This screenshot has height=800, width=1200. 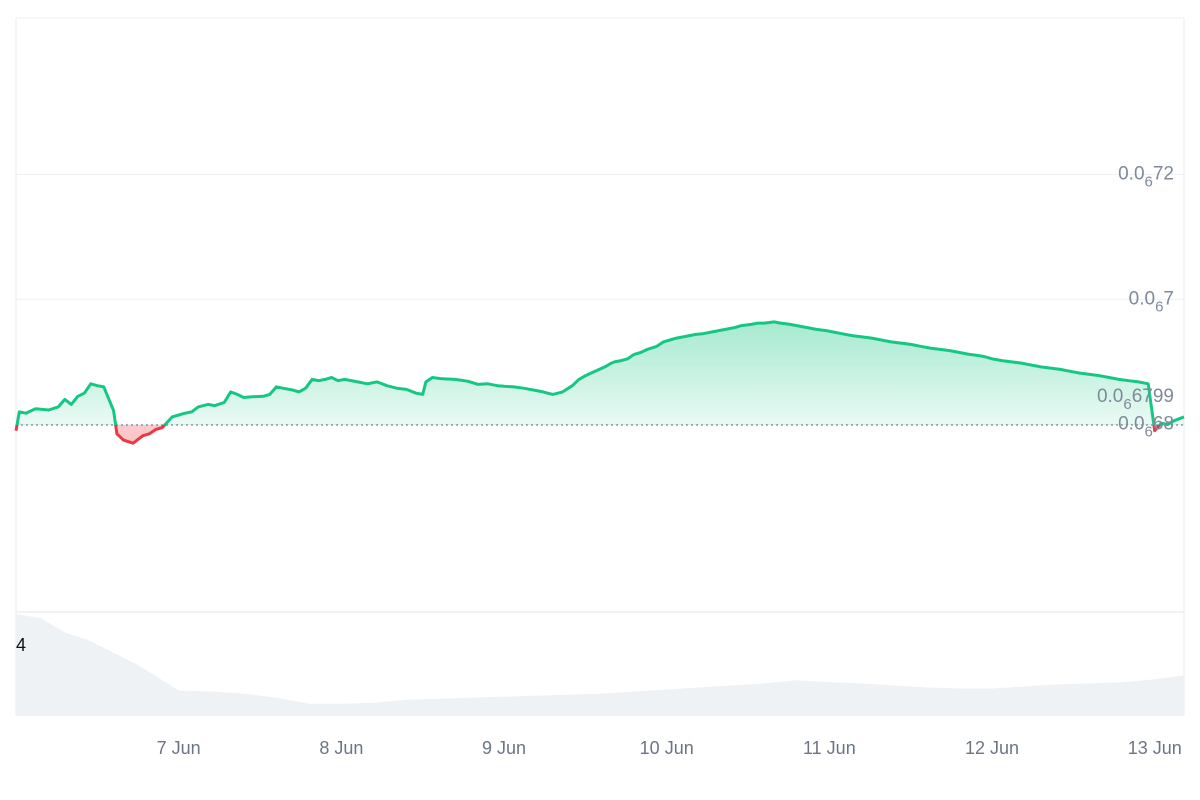 I want to click on y-tick-label: 0.0668, so click(x=1146, y=426).